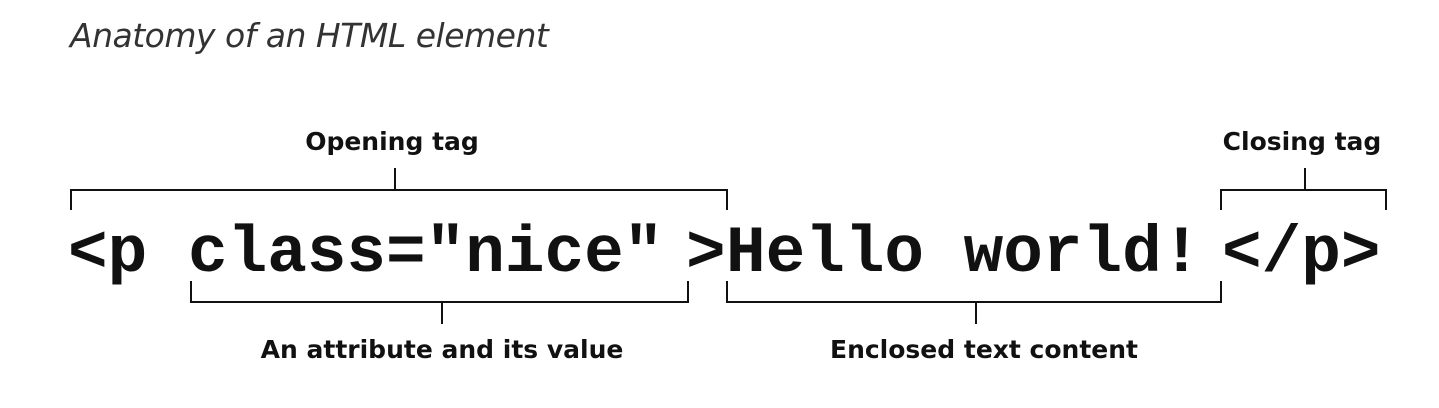 This screenshot has height=408, width=1439. Describe the element at coordinates (426, 253) in the screenshot. I see `code-attribute: class="nice"` at that location.